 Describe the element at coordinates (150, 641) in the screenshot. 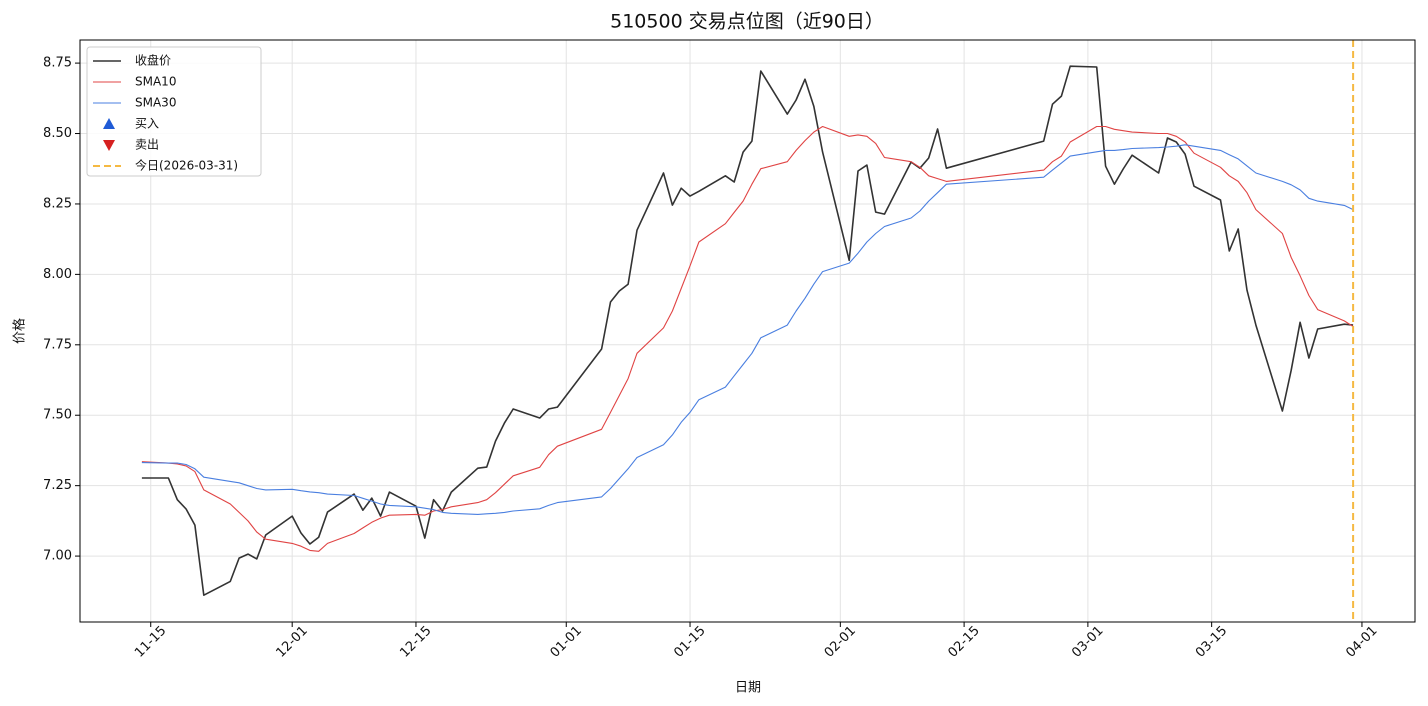

I see `x-tick-label: 11-15` at that location.